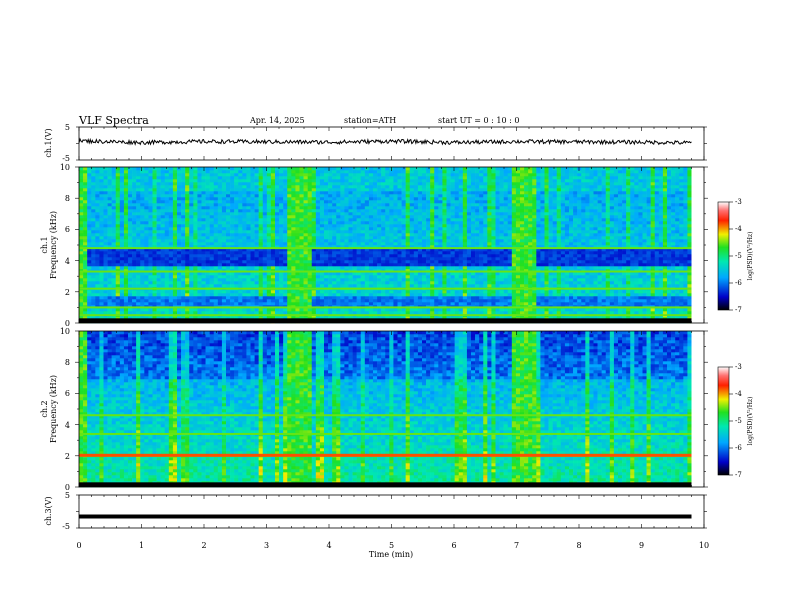 Image resolution: width=792 pixels, height=612 pixels. I want to click on date-label: Apr. 14, 2025, so click(277, 120).